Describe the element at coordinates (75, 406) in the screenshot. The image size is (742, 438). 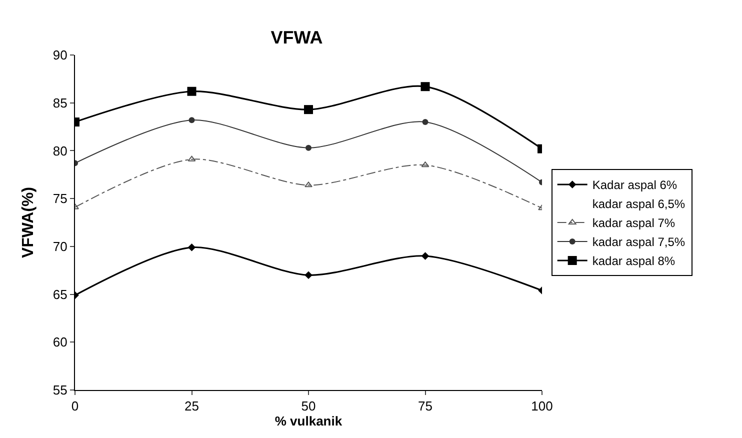
I see `x-tick-label: 0` at that location.